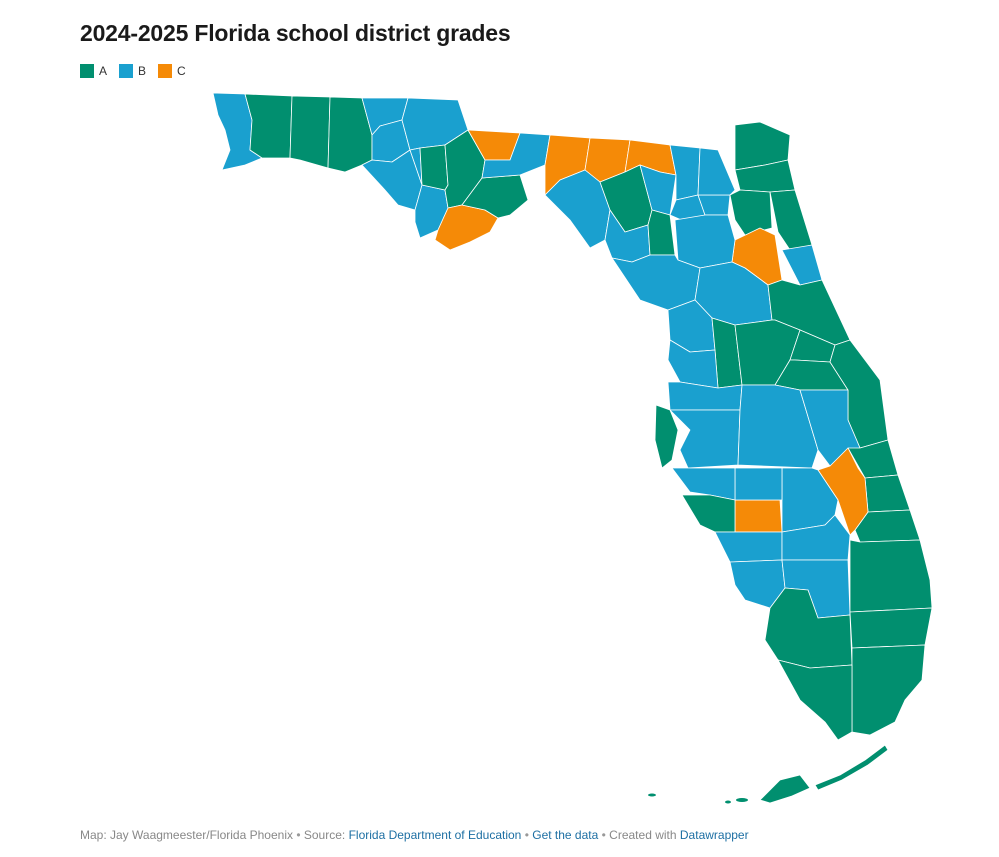 The width and height of the screenshot is (999, 857). Describe the element at coordinates (705, 439) in the screenshot. I see `county-hillsborough` at that location.